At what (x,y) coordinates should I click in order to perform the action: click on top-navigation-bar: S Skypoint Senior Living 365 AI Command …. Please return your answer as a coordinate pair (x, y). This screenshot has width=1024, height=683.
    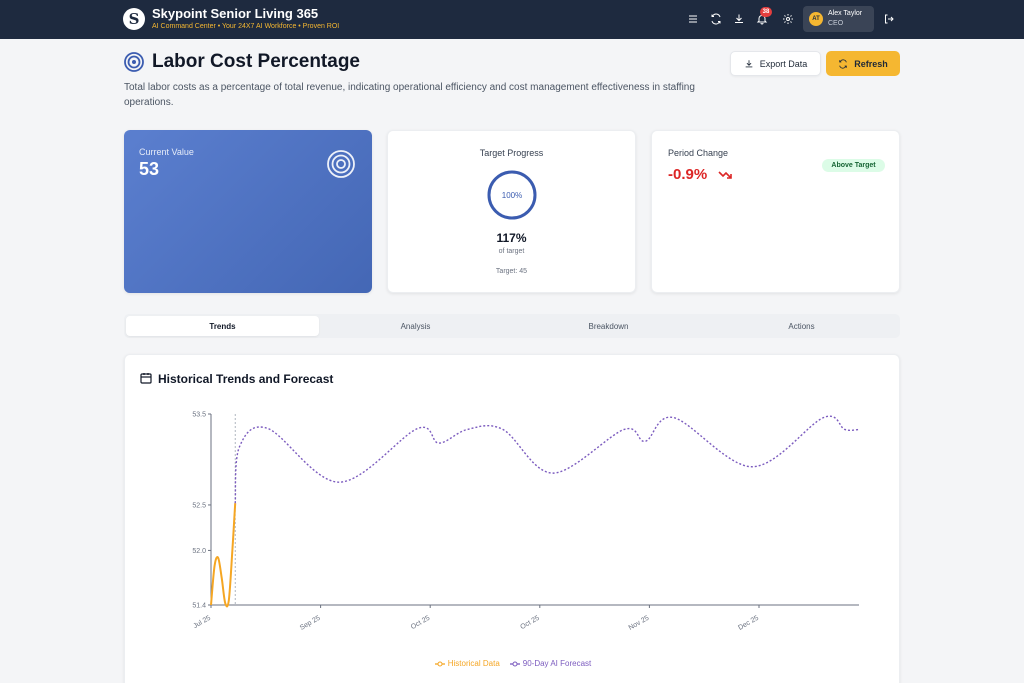
    Looking at the image, I should click on (512, 19).